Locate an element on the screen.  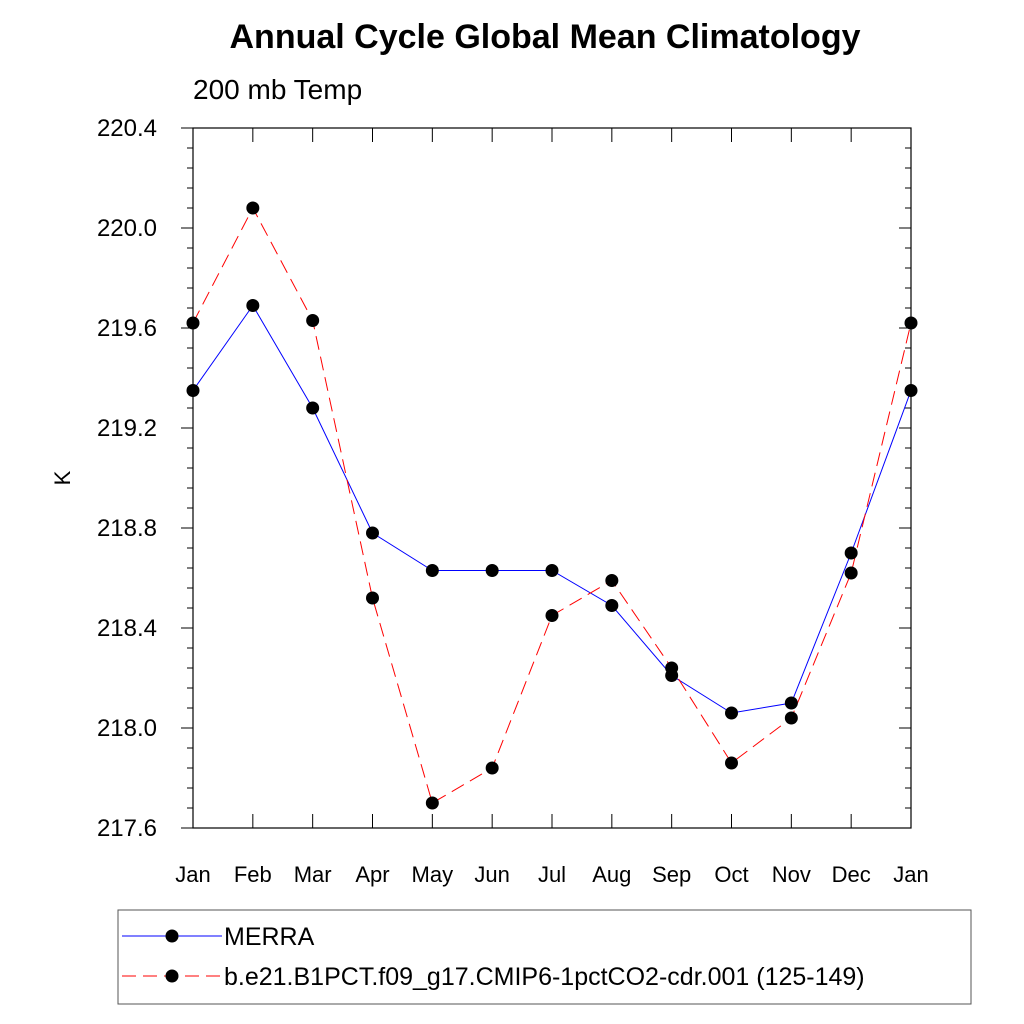
x-tick-label: Feb is located at coordinates (253, 874).